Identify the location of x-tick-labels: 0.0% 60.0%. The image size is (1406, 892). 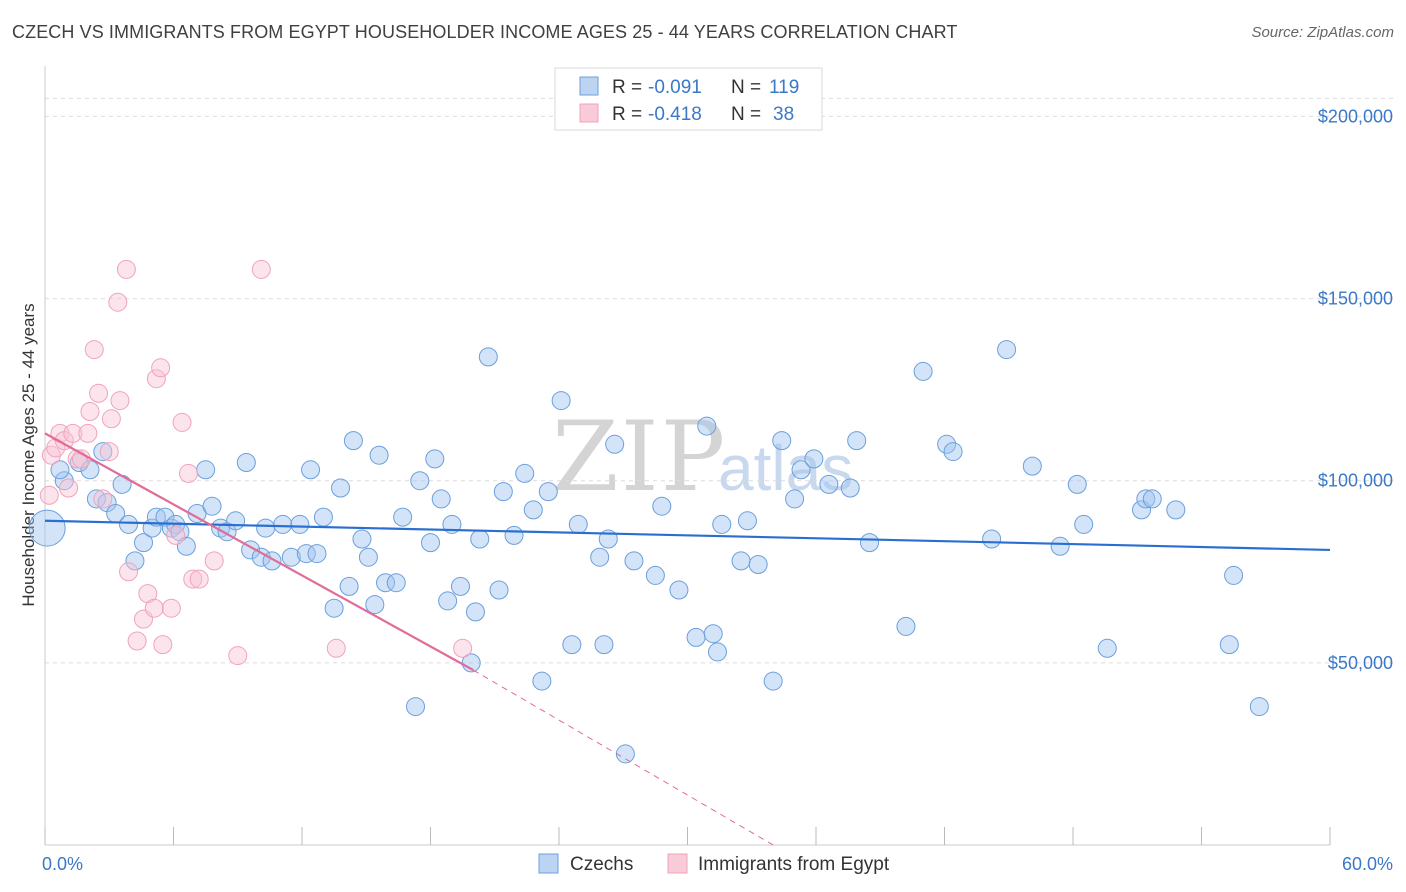
(717, 864).